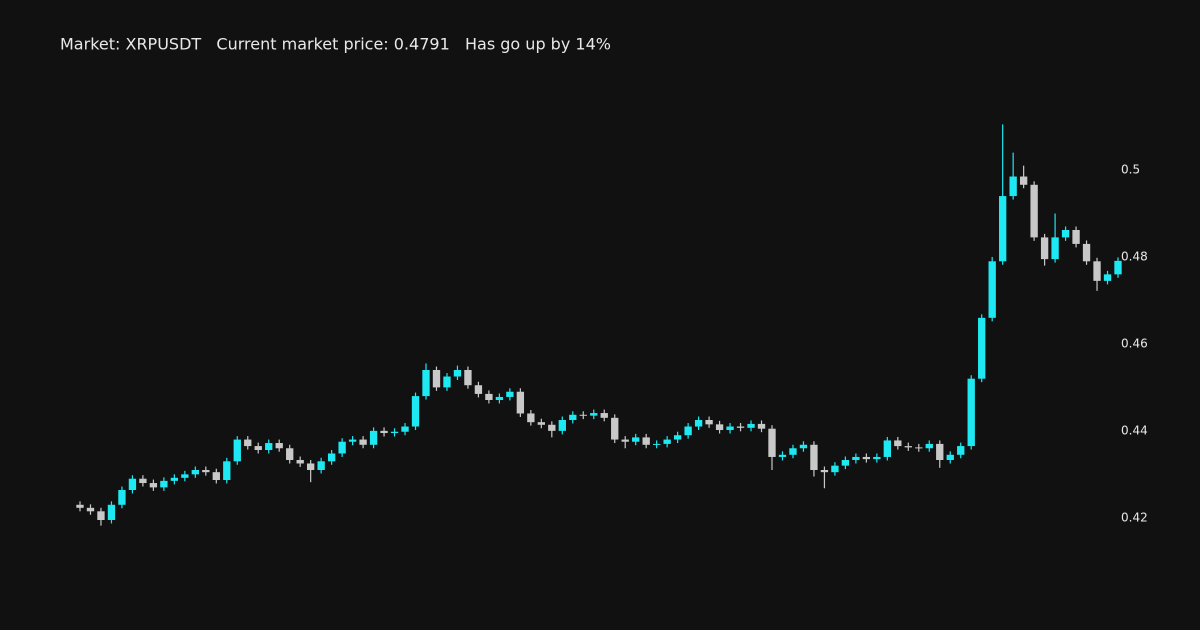 This screenshot has width=1200, height=630. Describe the element at coordinates (1134, 256) in the screenshot. I see `y-tick-label: 0.48` at that location.